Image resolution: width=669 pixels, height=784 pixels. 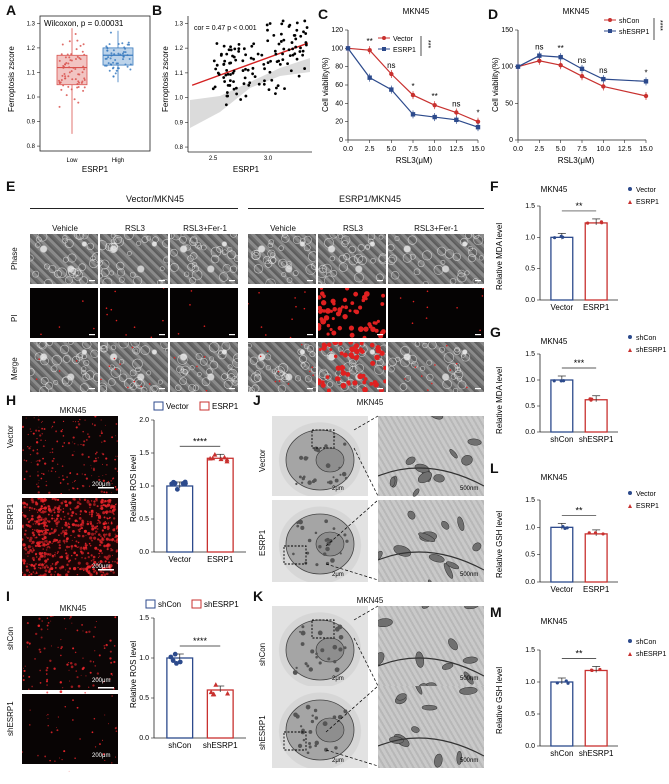 What do you see at coordinates (596, 558) in the screenshot?
I see `panel-l-bar` at bounding box center [596, 558].